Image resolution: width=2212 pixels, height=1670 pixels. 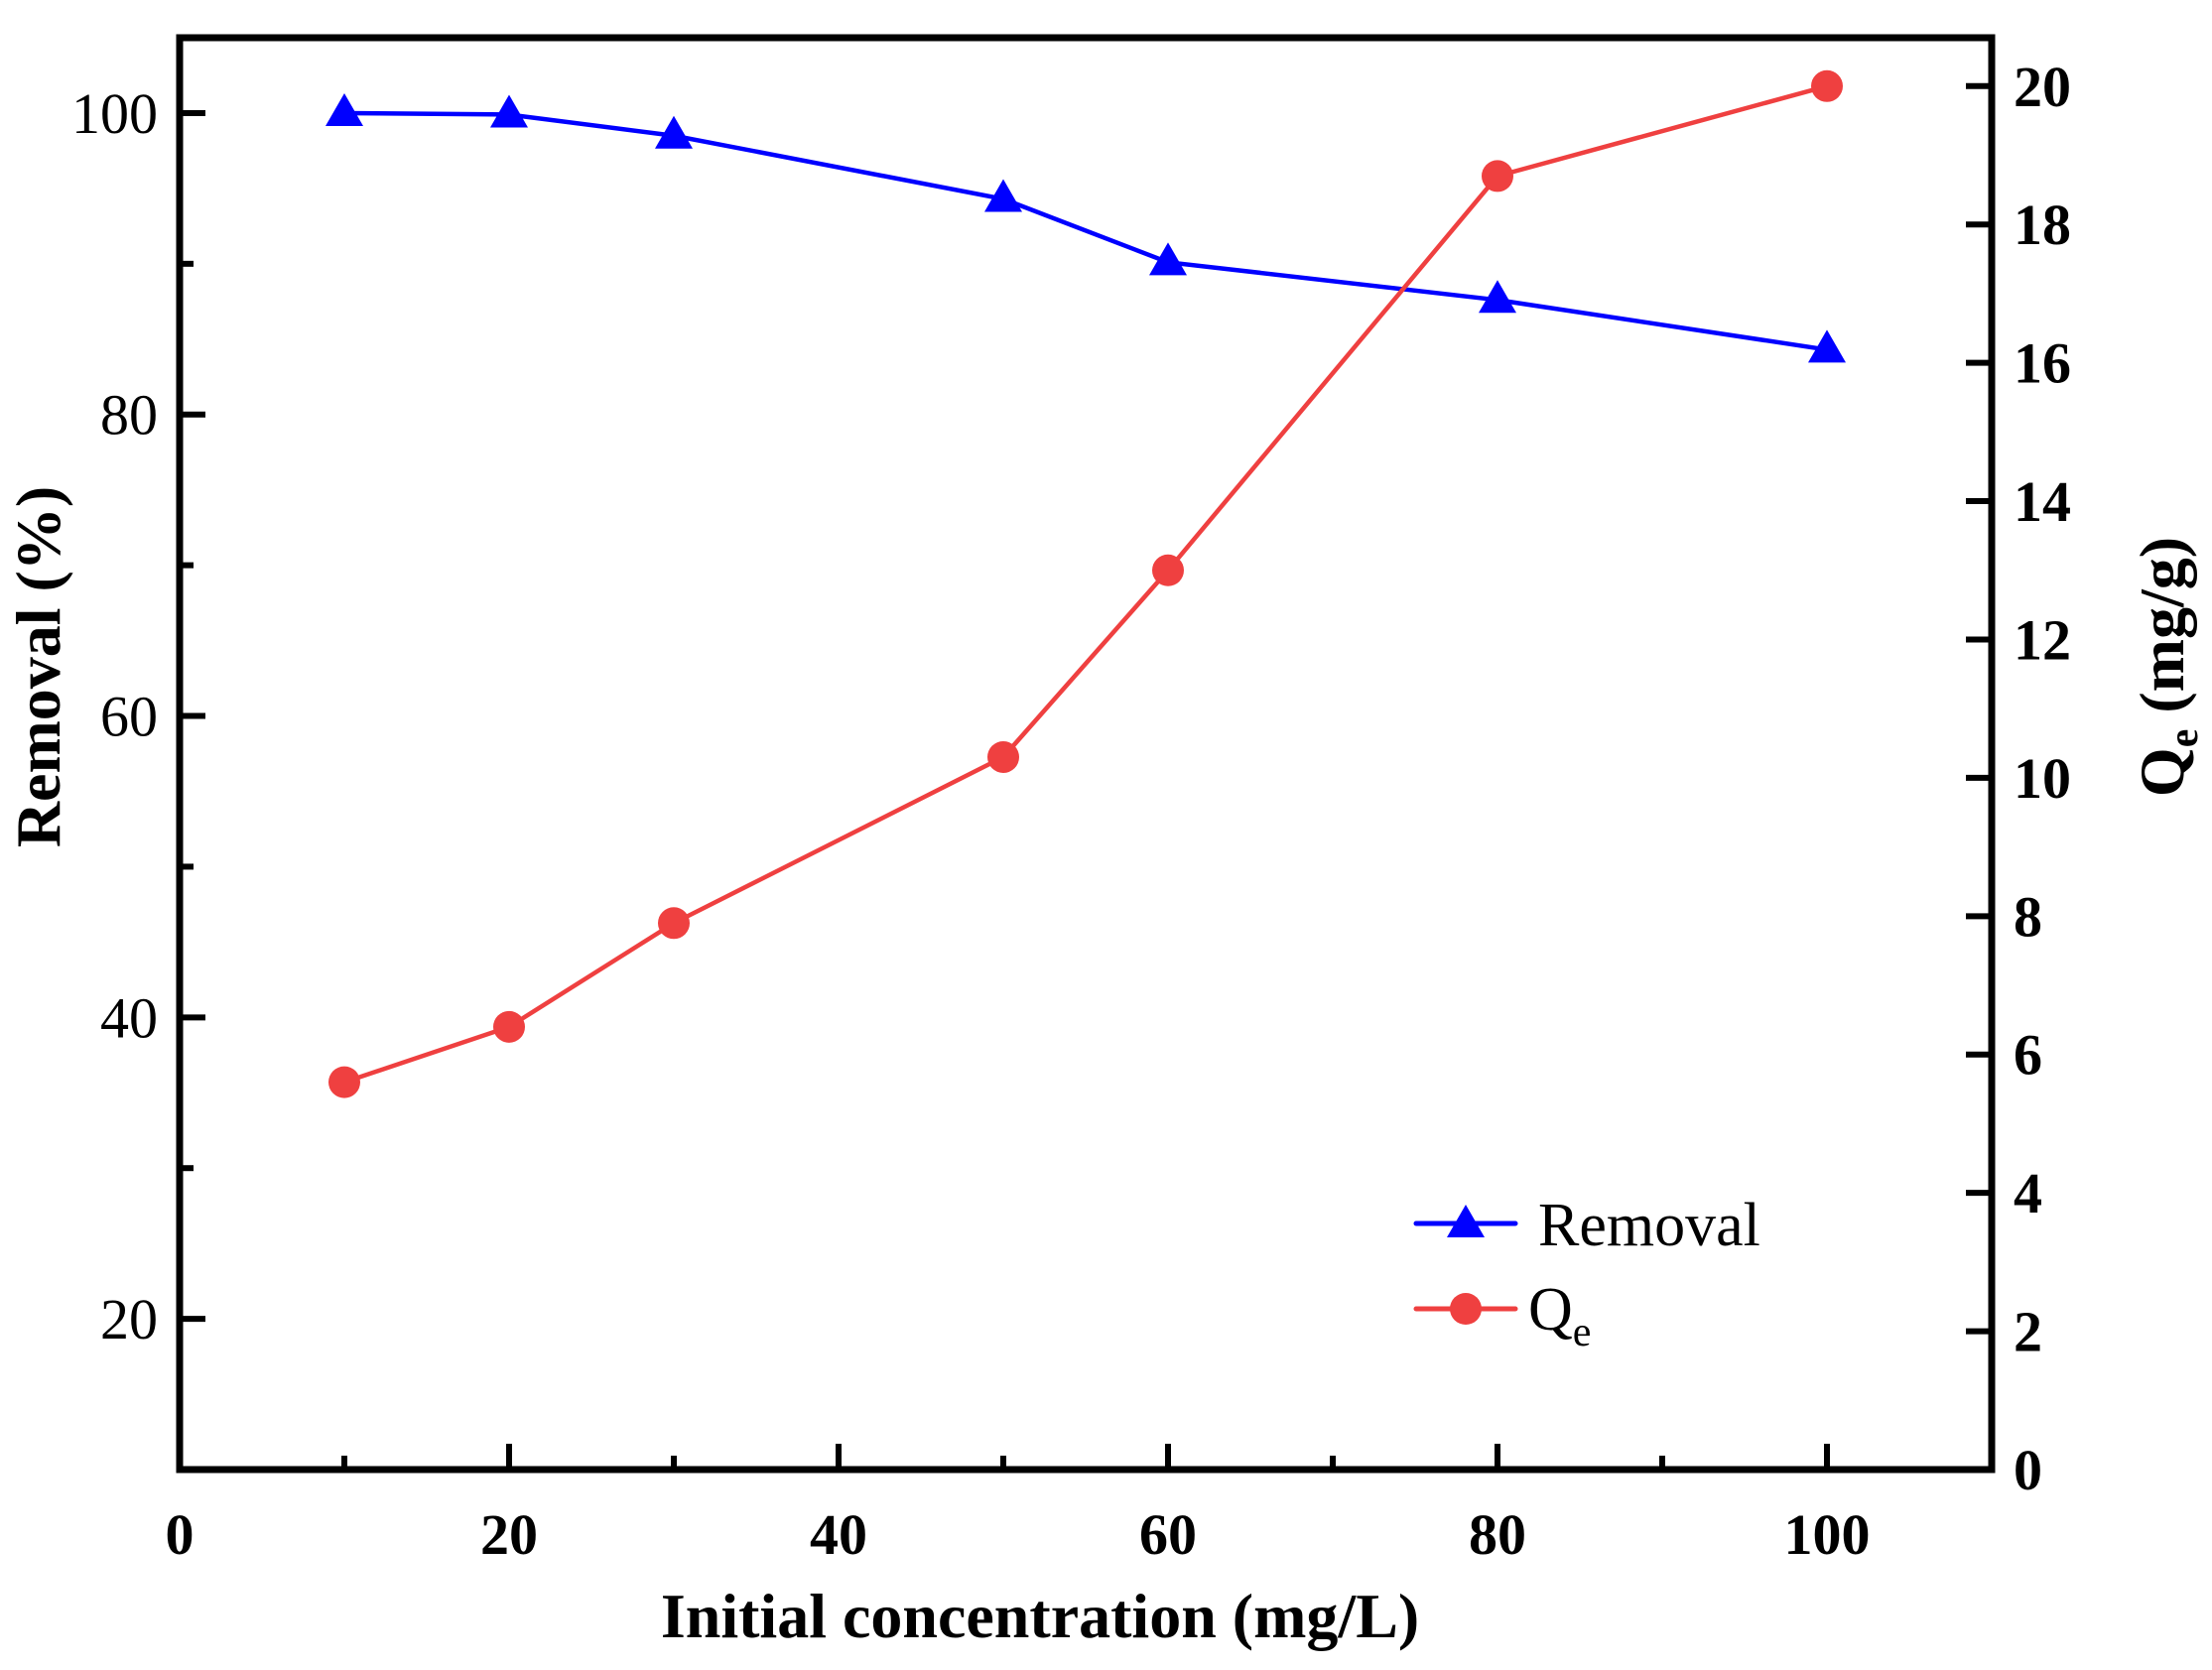 What do you see at coordinates (2042, 639) in the screenshot?
I see `y-right-tick-label: 12` at bounding box center [2042, 639].